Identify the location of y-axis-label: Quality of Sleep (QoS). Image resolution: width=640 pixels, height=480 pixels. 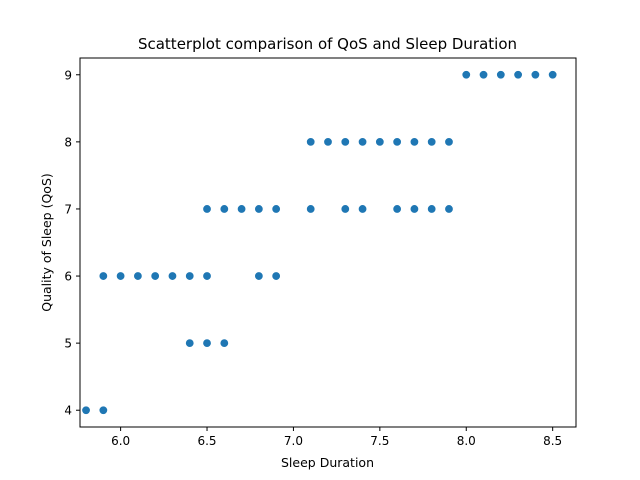
(46, 242).